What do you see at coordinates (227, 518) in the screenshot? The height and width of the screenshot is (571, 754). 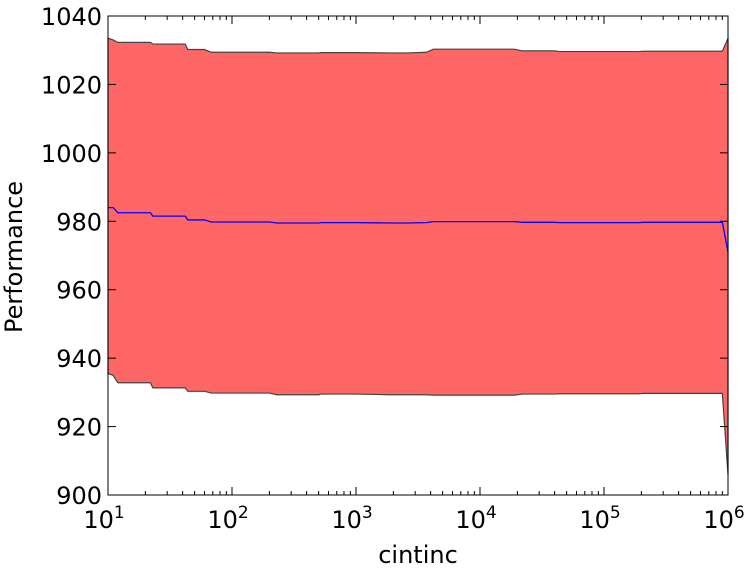 I see `x-tick-label: 10²` at bounding box center [227, 518].